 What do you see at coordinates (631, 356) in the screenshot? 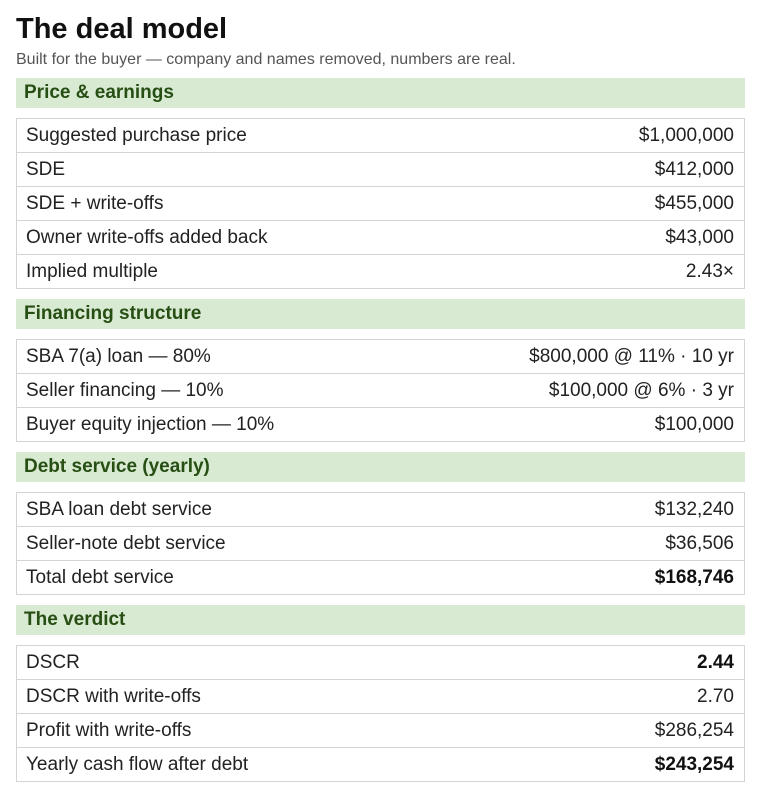
I see `row-value: $800,000 @ 11% · 10 yr` at bounding box center [631, 356].